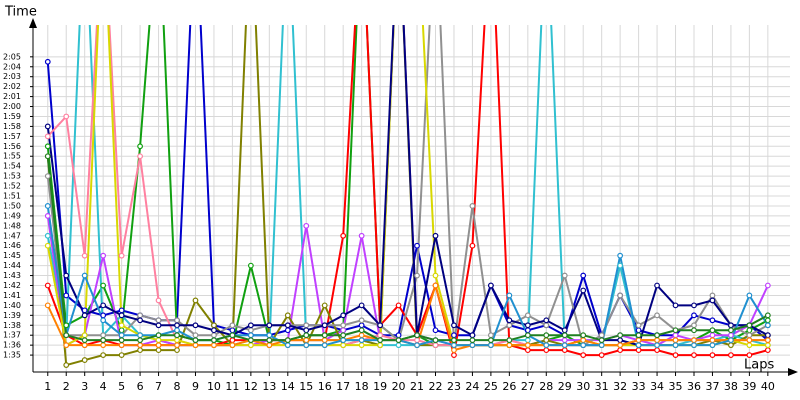  I want to click on y-tick-label: 1:43, so click(12, 275).